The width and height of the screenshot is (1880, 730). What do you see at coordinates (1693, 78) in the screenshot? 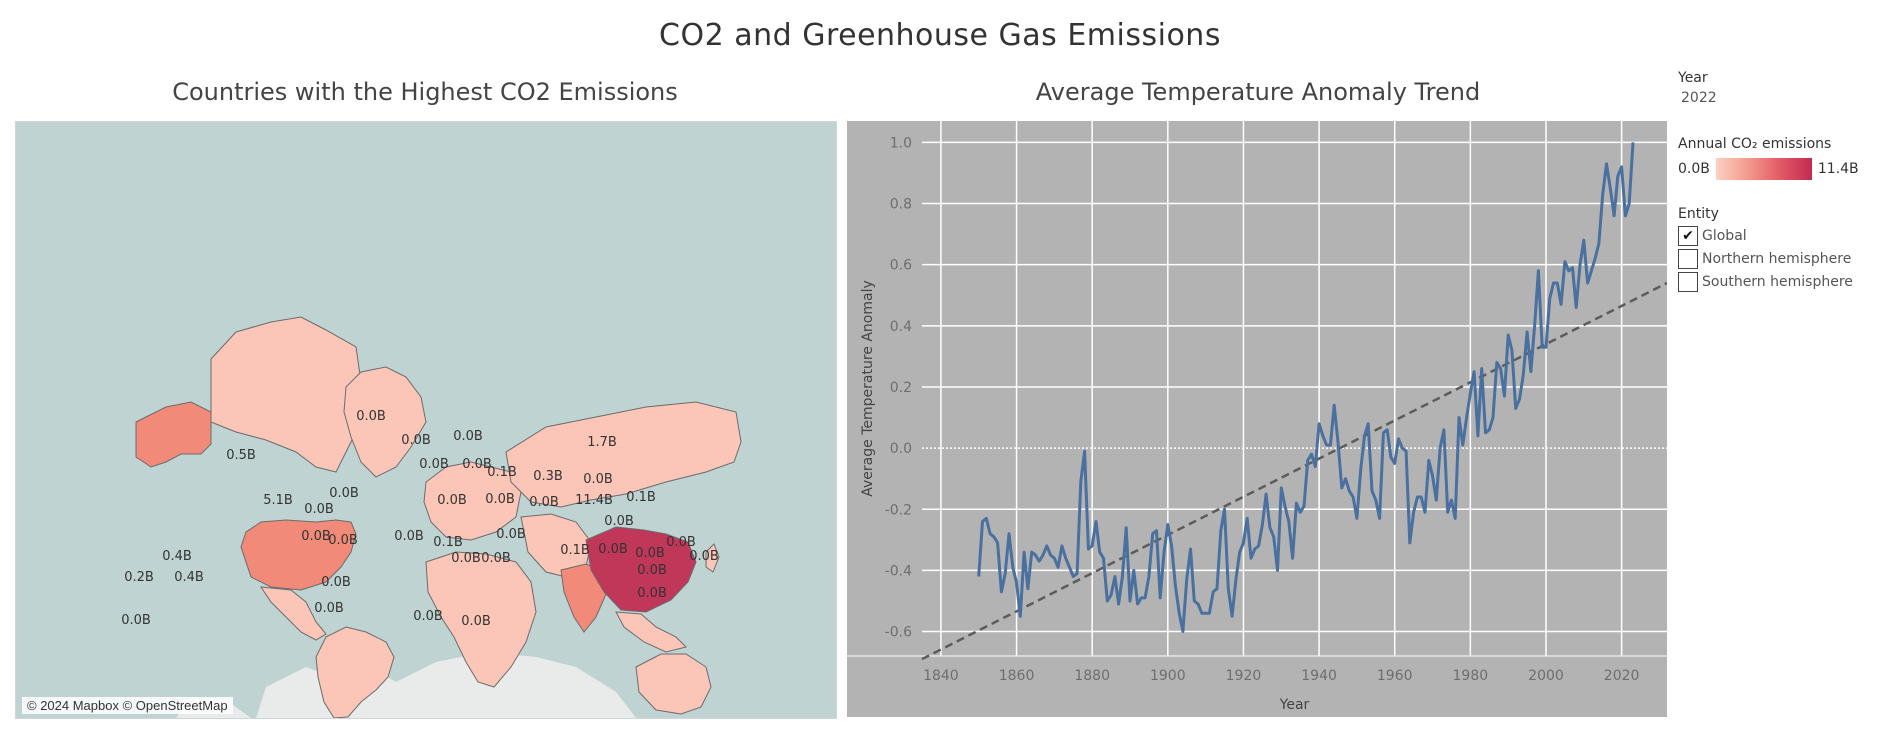
I see `year-header: Year` at bounding box center [1693, 78].